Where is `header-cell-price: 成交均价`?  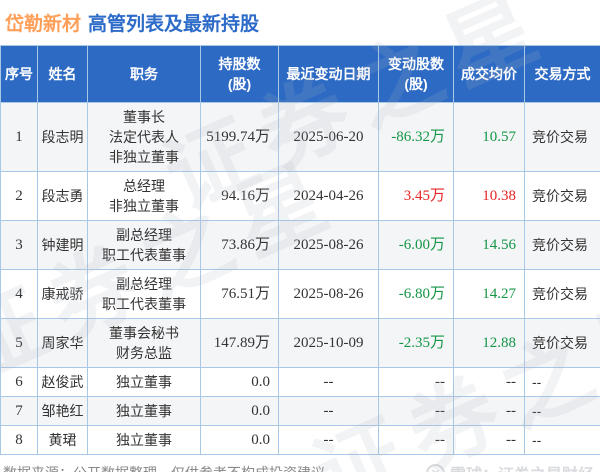 header-cell-price: 成交均价 is located at coordinates (489, 74).